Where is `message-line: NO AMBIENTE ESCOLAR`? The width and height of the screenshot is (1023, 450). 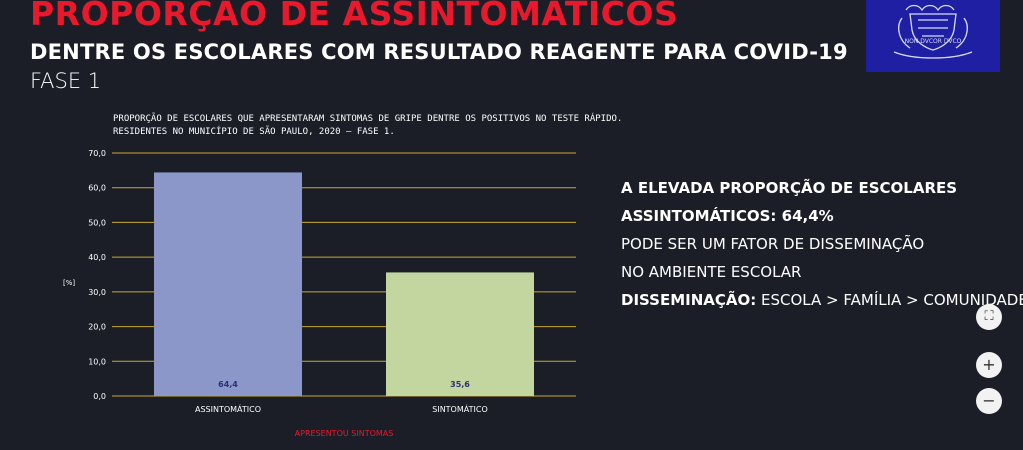
message-line: NO AMBIENTE ESCOLAR is located at coordinates (711, 272).